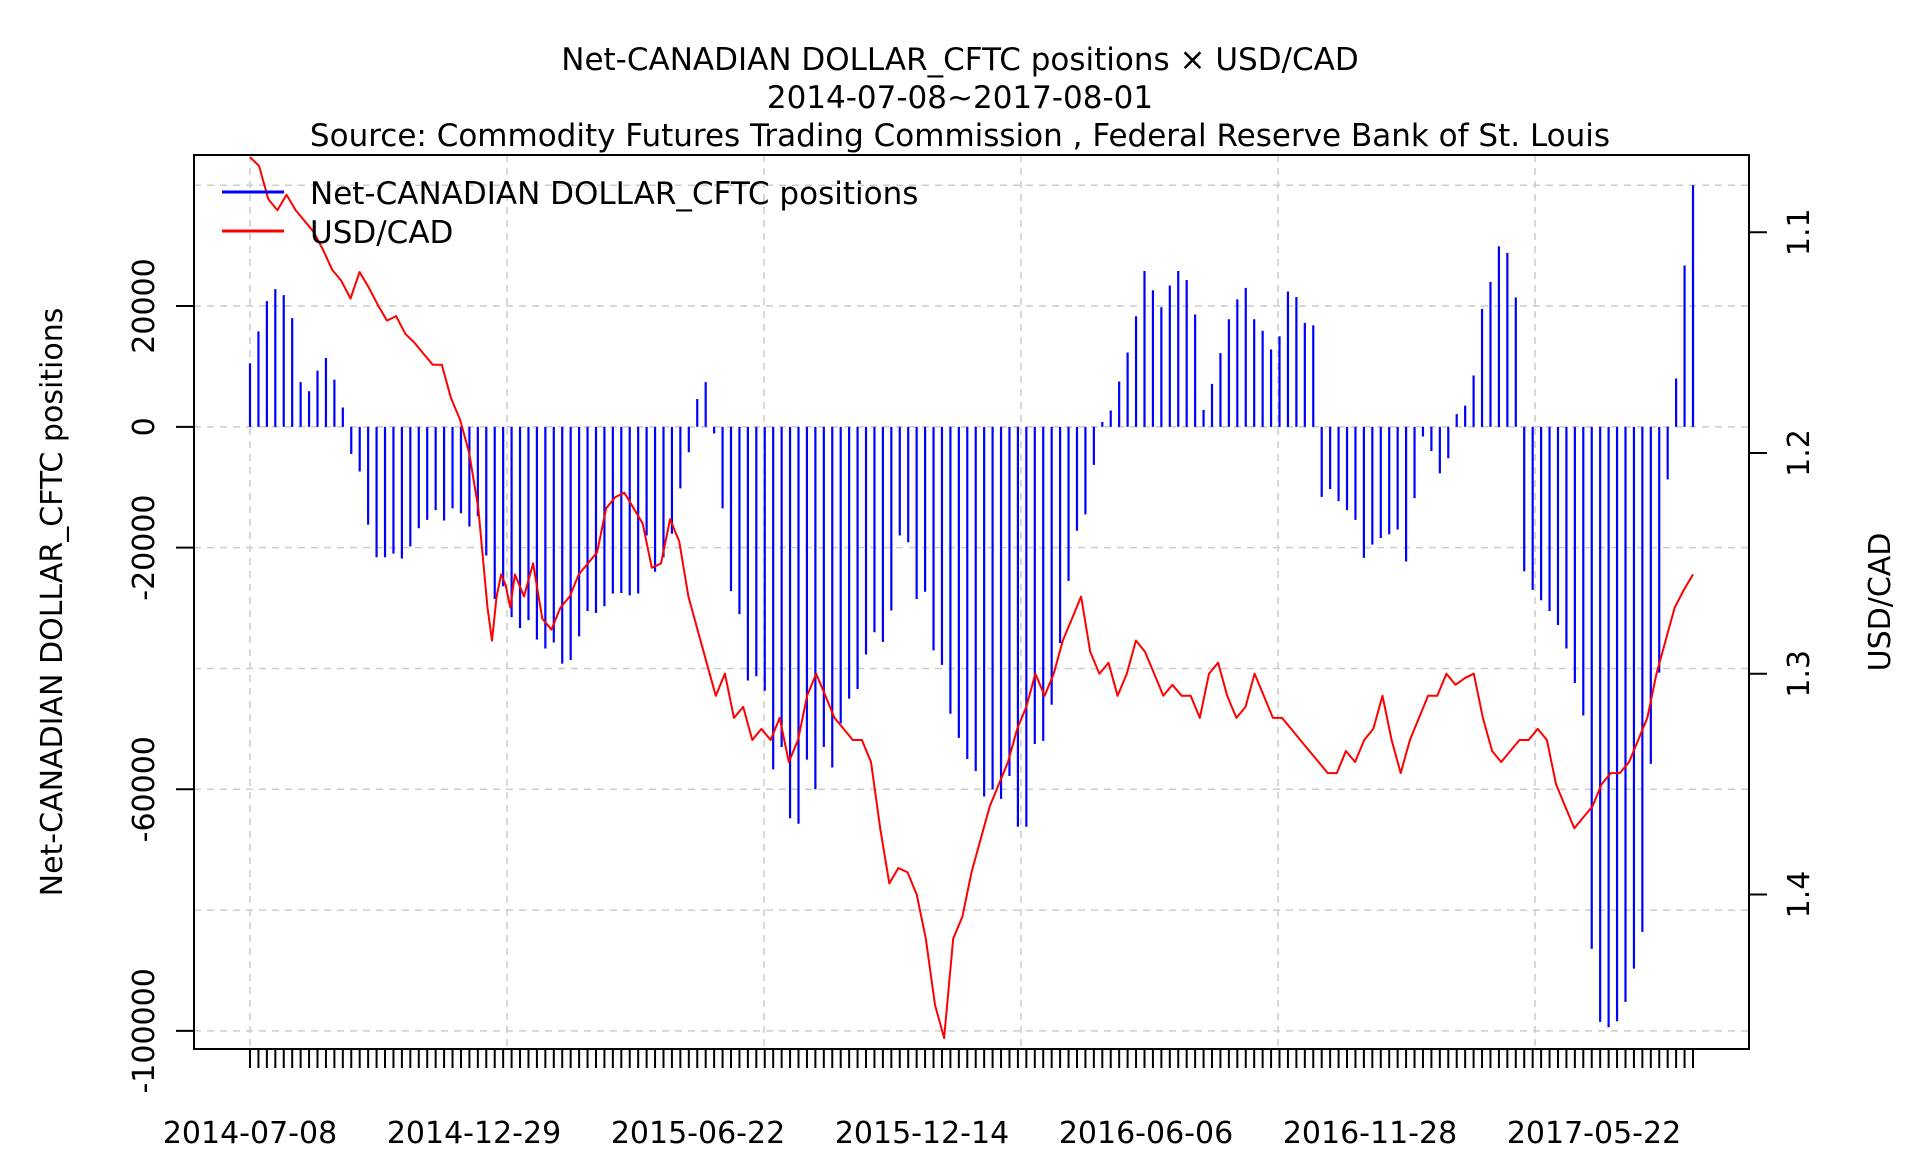 The image size is (1920, 1152). I want to click on x-axis-tick-label: 2014-07-08, so click(250, 1133).